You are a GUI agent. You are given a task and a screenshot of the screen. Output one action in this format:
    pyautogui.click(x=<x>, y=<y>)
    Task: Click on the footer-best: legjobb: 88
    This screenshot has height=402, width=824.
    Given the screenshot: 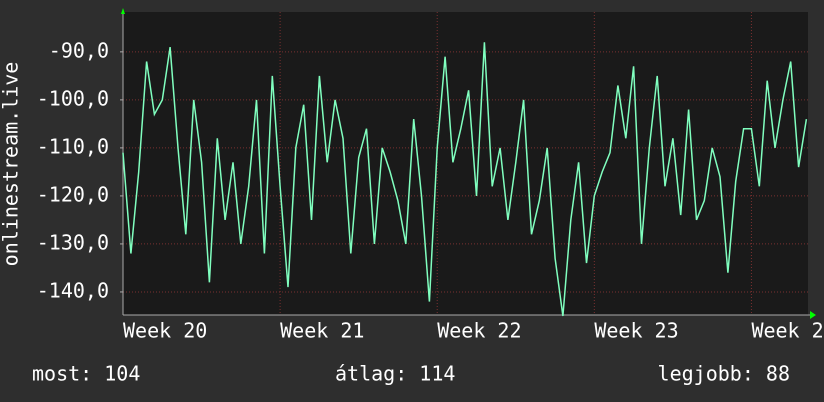 What is the action you would take?
    pyautogui.click(x=724, y=374)
    